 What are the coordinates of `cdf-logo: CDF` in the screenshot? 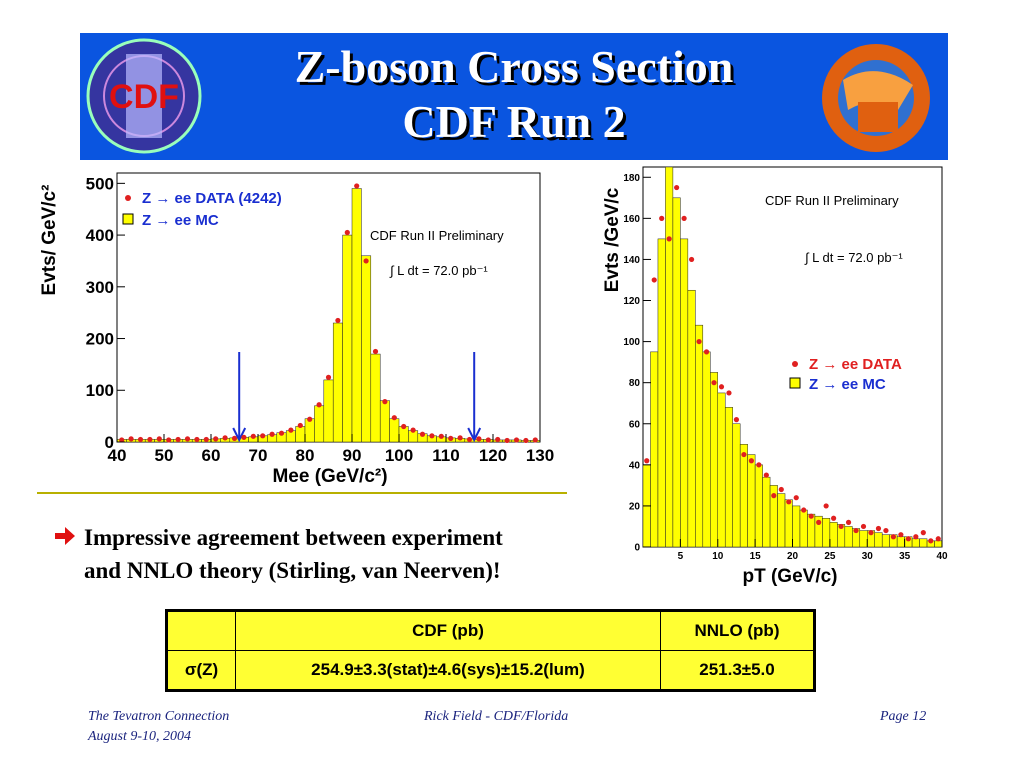 It's located at (144, 96).